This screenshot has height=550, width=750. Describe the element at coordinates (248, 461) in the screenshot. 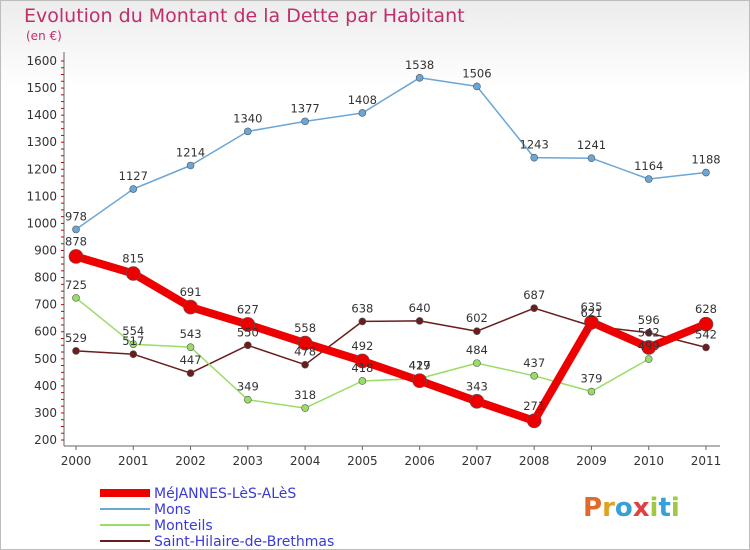

I see `x-tick-label: 2003` at that location.